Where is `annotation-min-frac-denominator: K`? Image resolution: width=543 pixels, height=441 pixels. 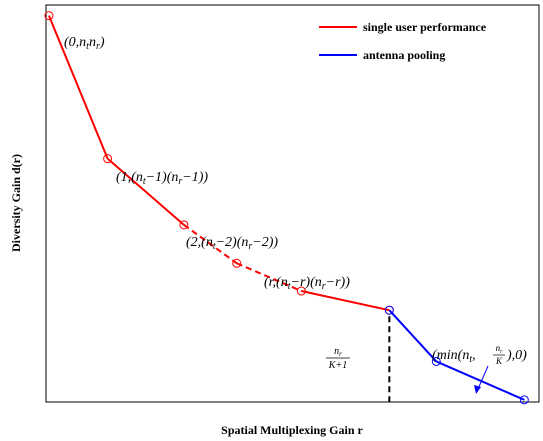 annotation-min-frac-denominator: K is located at coordinates (499, 361).